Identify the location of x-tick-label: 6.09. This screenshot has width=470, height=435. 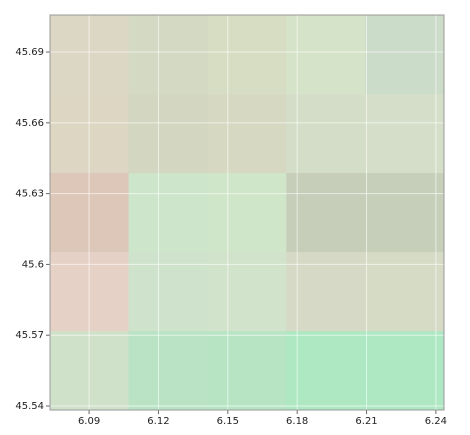
(89, 421).